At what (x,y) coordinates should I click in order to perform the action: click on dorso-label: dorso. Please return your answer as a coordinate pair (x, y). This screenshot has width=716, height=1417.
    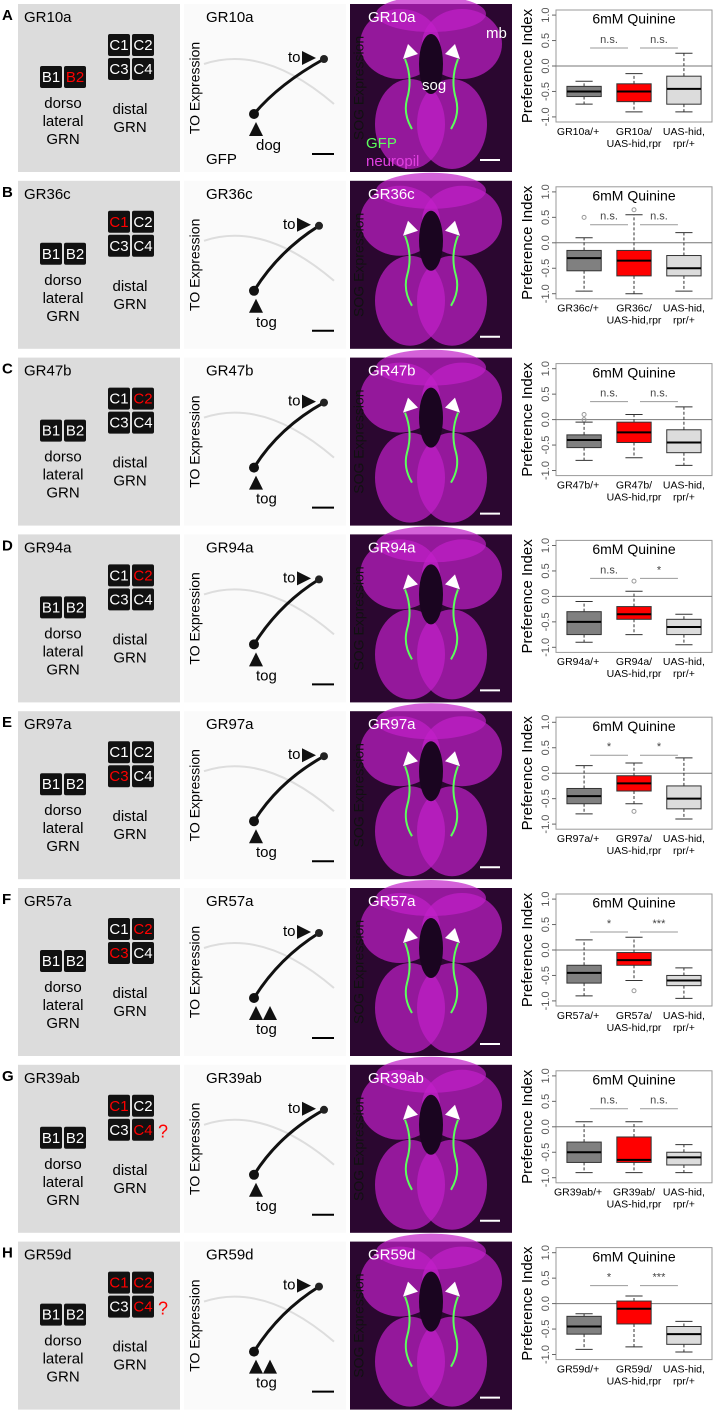
    Looking at the image, I should click on (63, 810).